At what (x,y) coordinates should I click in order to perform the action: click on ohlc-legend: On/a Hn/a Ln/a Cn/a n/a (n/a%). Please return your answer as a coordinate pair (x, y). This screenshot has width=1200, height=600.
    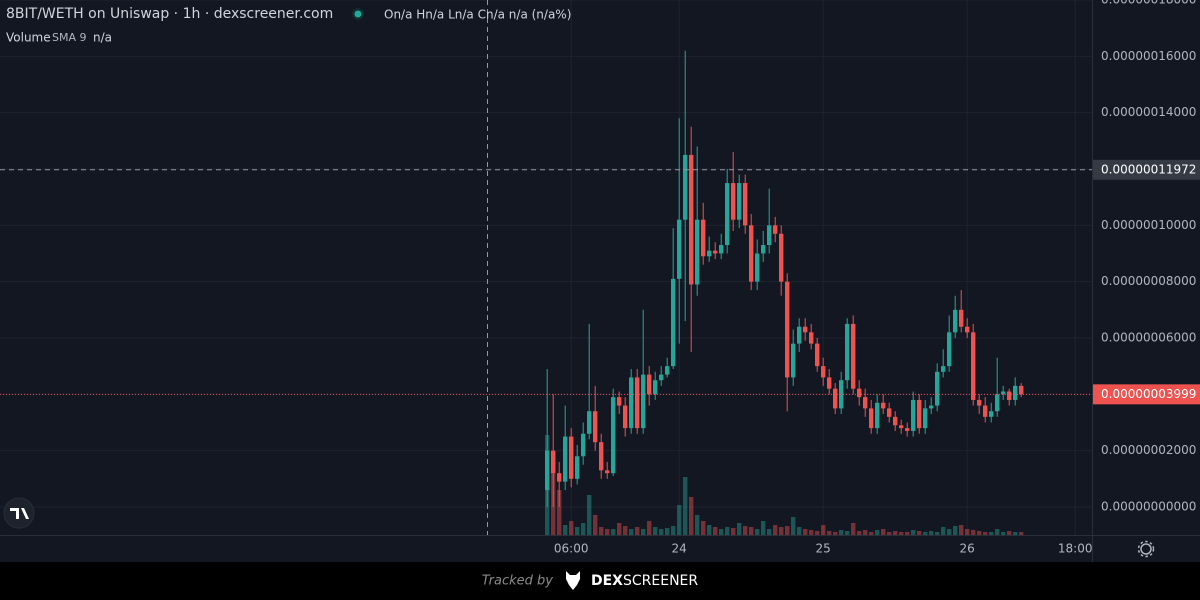
    Looking at the image, I should click on (477, 15).